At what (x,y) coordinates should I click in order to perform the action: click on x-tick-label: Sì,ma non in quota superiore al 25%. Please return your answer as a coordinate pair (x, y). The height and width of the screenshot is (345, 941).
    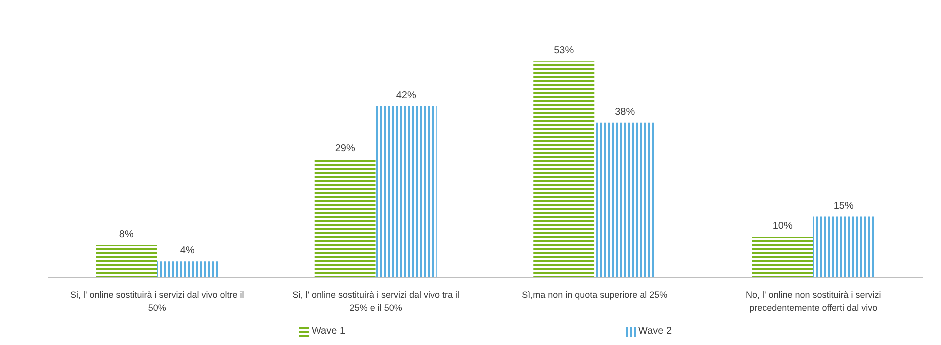
    Looking at the image, I should click on (595, 295).